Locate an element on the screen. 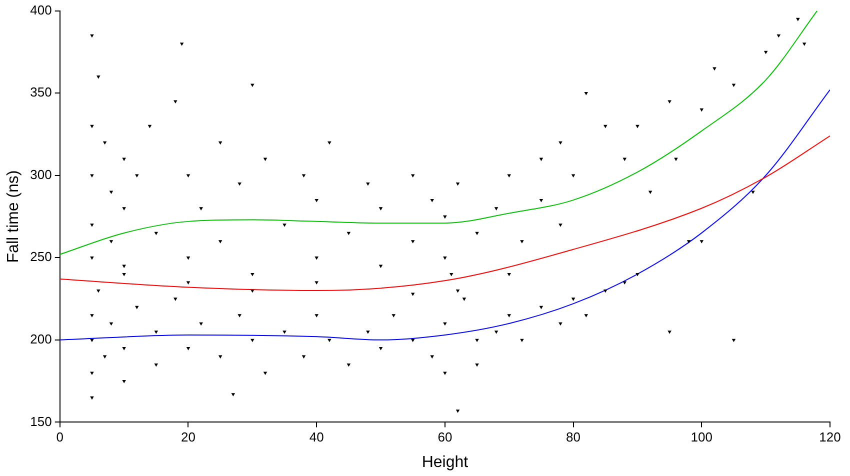 The image size is (850, 476). x-tick-label: 0 is located at coordinates (60, 437).